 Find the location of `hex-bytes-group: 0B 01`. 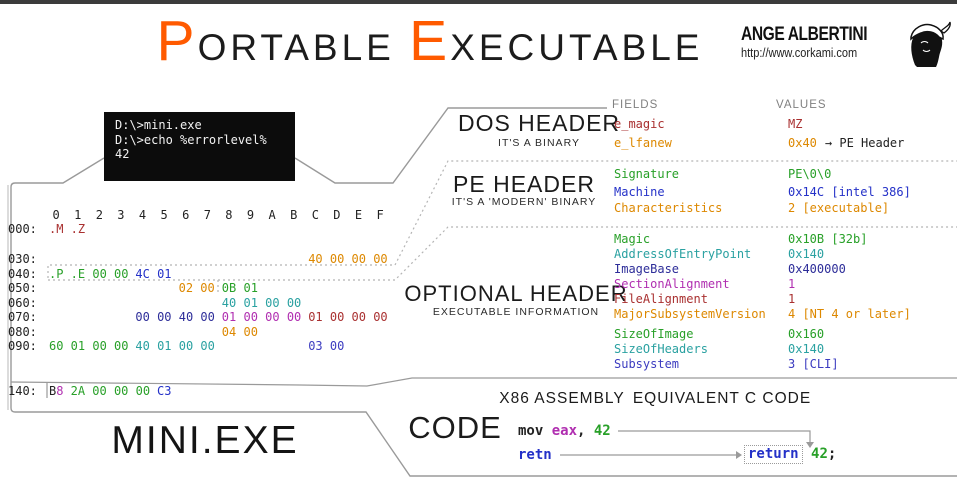

hex-bytes-group: 0B 01 is located at coordinates (239, 288).